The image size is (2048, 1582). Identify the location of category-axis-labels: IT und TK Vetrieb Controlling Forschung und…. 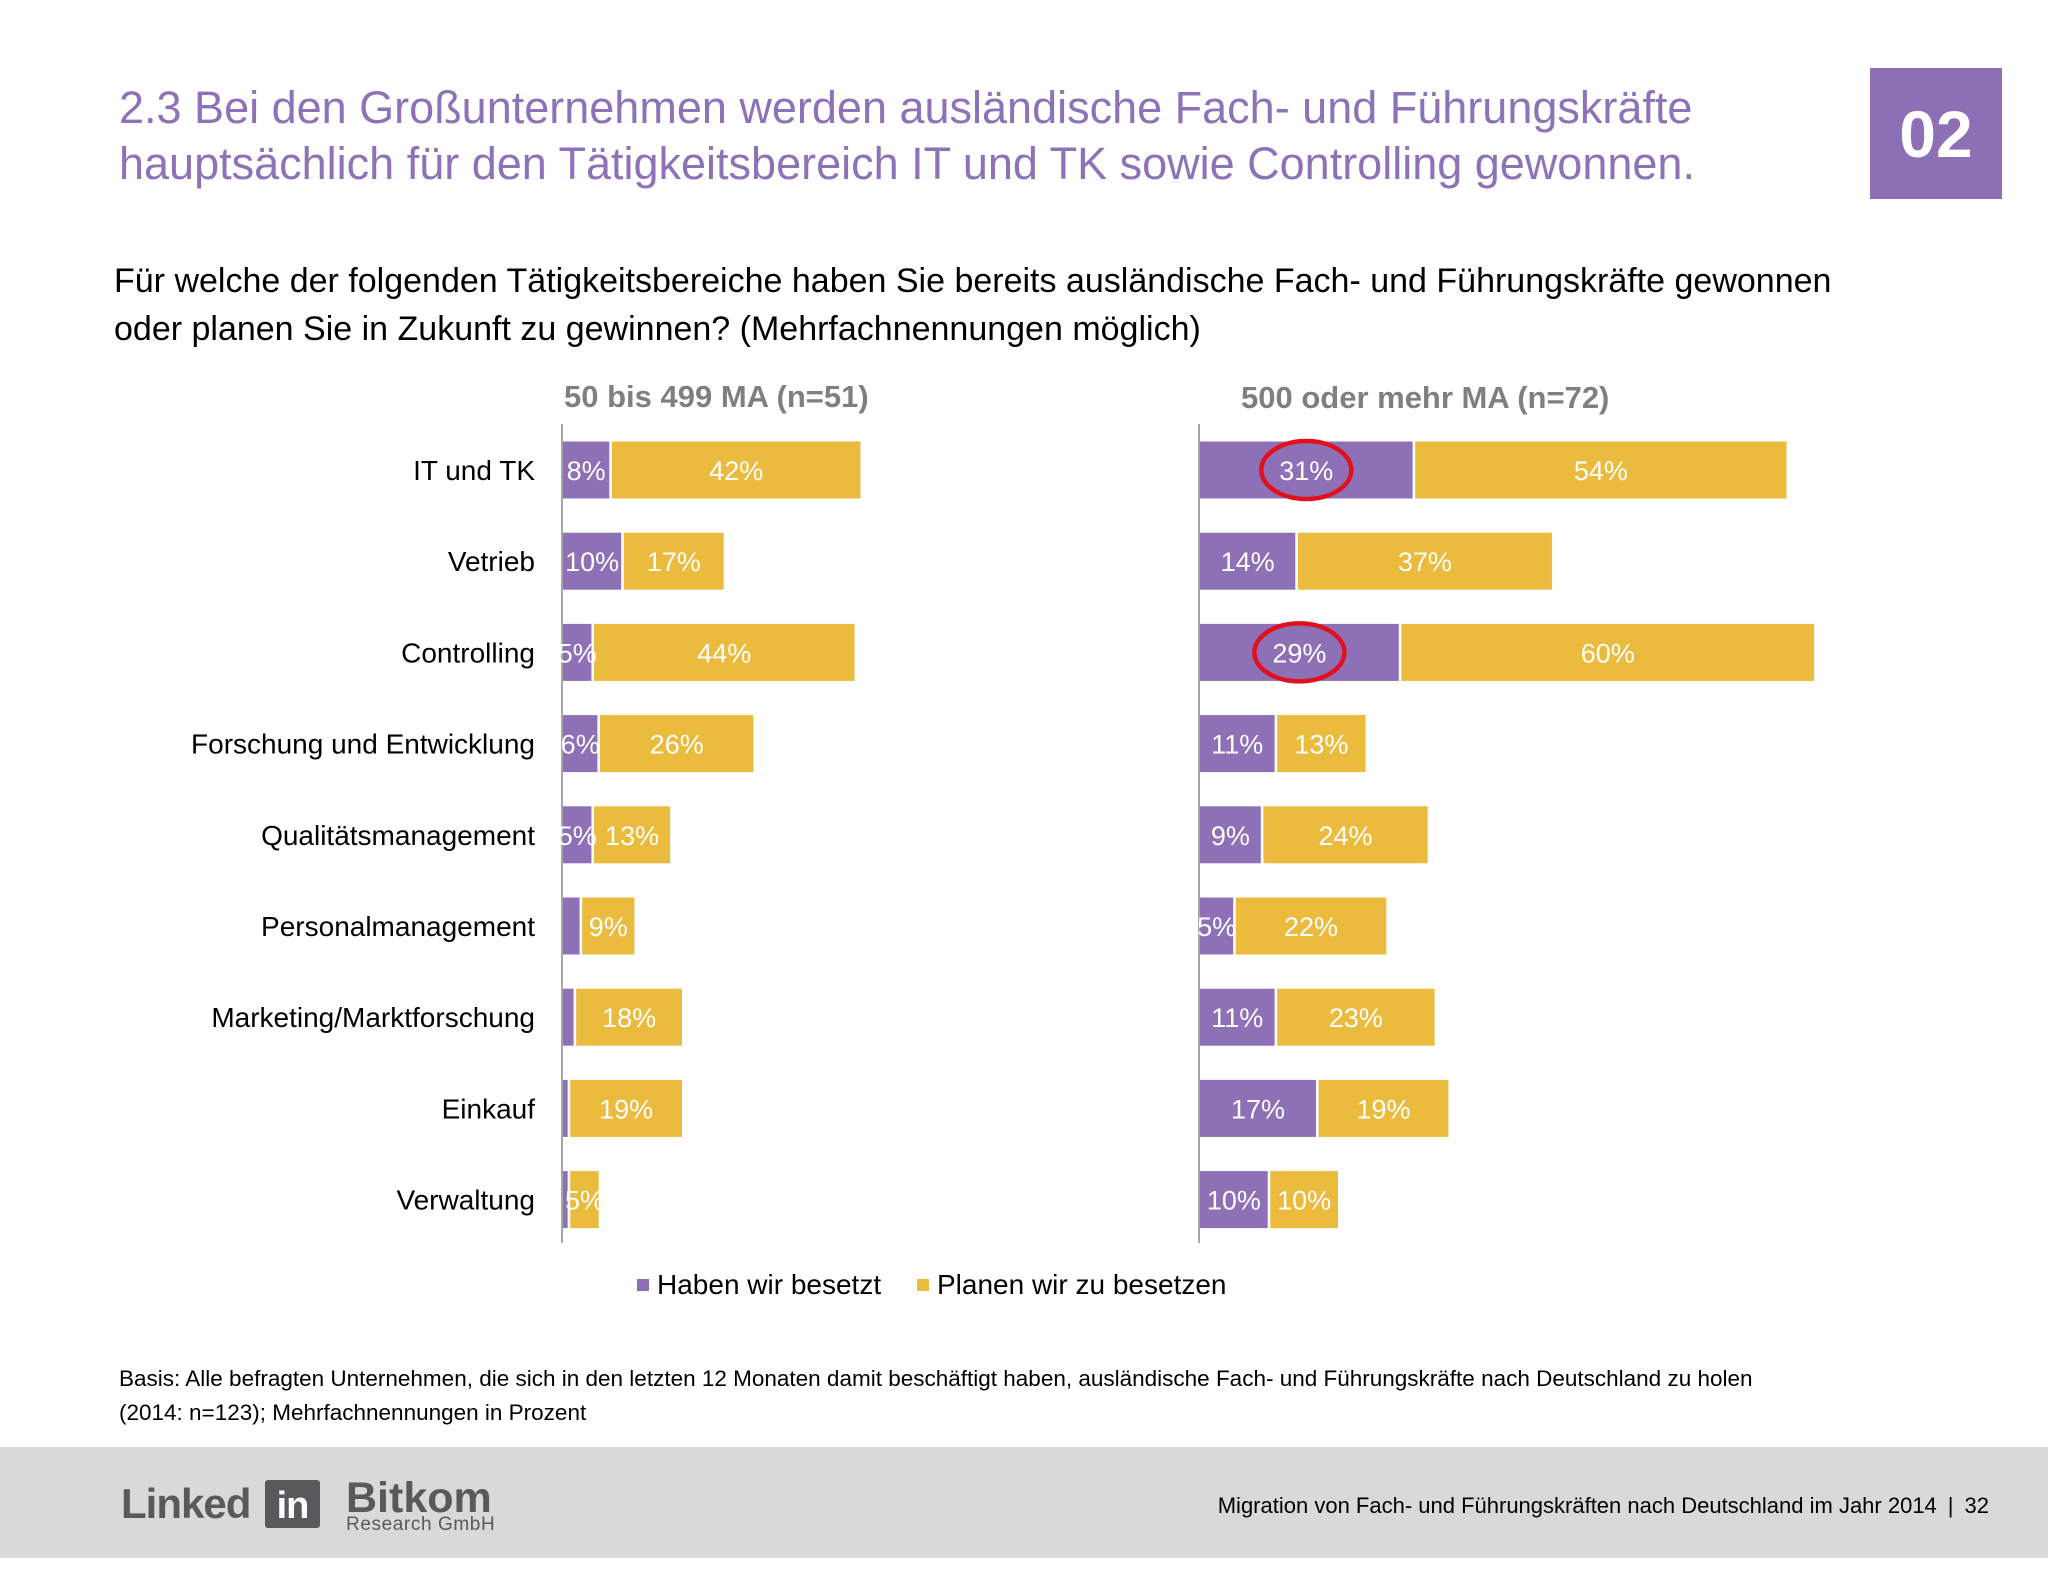
(363, 835).